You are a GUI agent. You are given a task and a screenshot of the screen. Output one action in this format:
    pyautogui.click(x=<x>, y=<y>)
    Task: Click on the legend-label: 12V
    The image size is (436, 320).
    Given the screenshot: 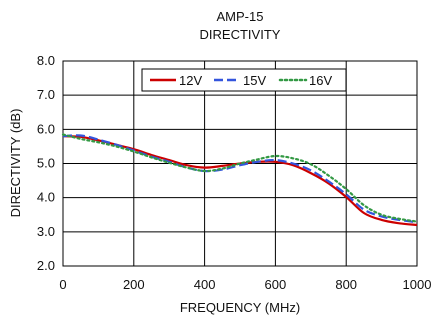 What is the action you would take?
    pyautogui.click(x=190, y=80)
    